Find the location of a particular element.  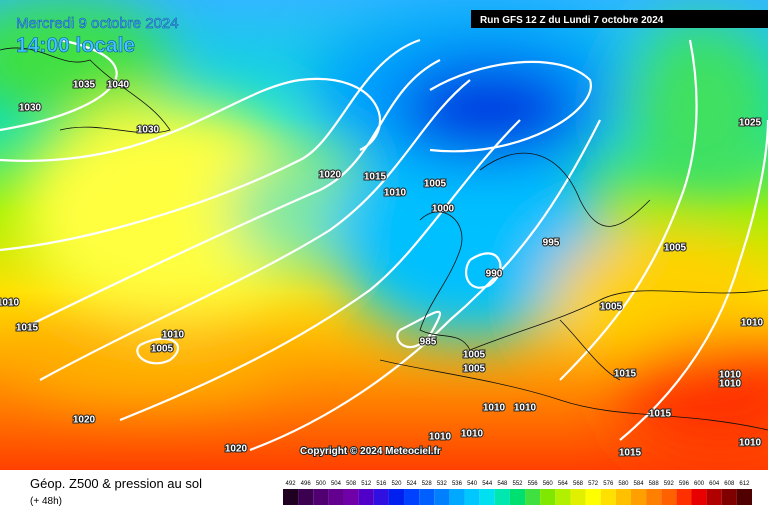

scale-label: 608 is located at coordinates (729, 484).